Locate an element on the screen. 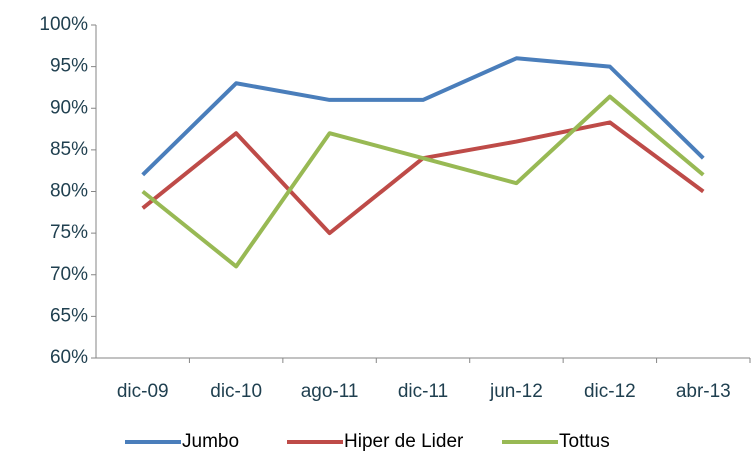 The width and height of the screenshot is (751, 460). y-tick-label: 90% is located at coordinates (69, 107).